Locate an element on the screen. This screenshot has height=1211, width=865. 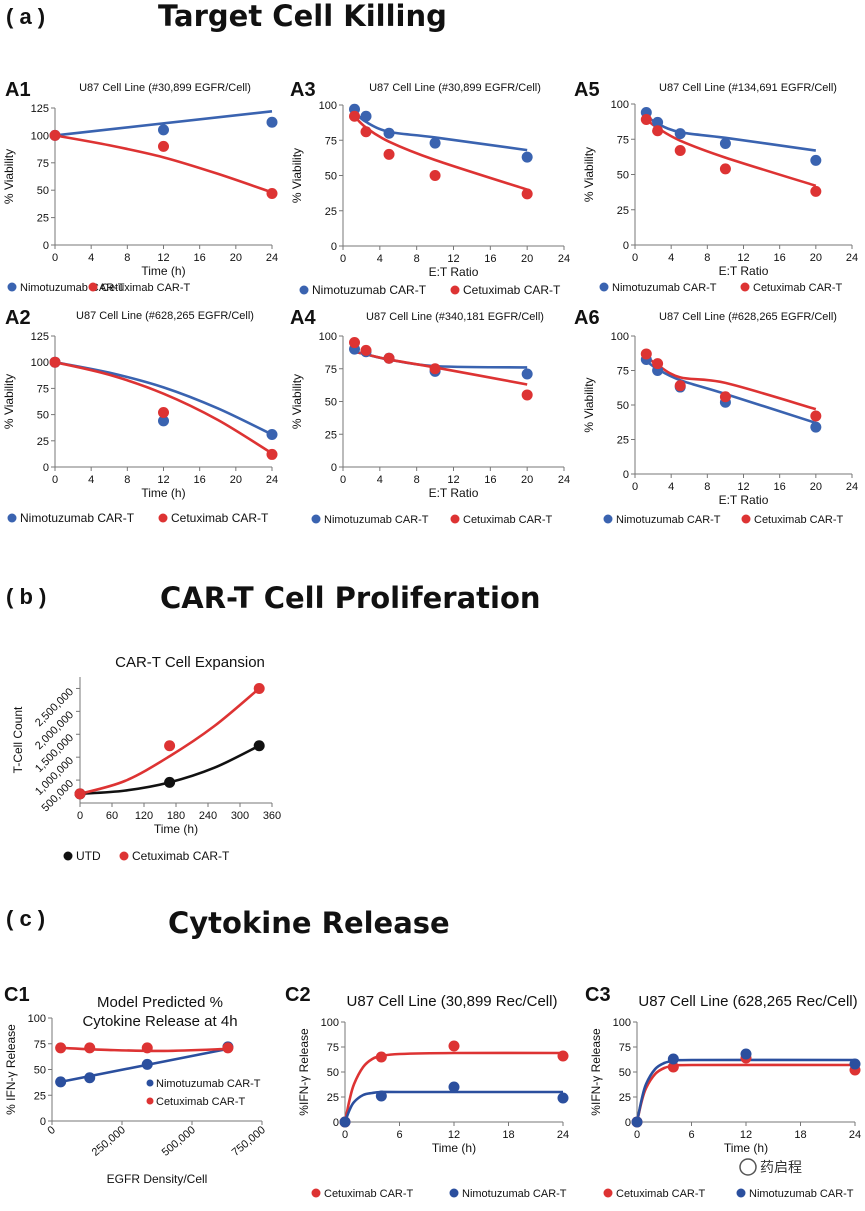
section-b-title: CAR-T Cell Proliferation is located at coordinates (350, 598).